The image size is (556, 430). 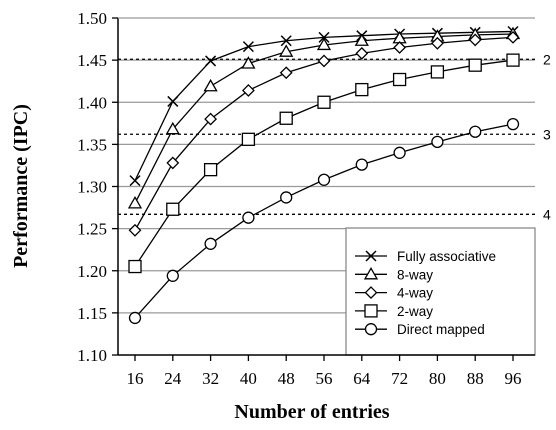 I want to click on x-tick-label: 80, so click(x=437, y=378).